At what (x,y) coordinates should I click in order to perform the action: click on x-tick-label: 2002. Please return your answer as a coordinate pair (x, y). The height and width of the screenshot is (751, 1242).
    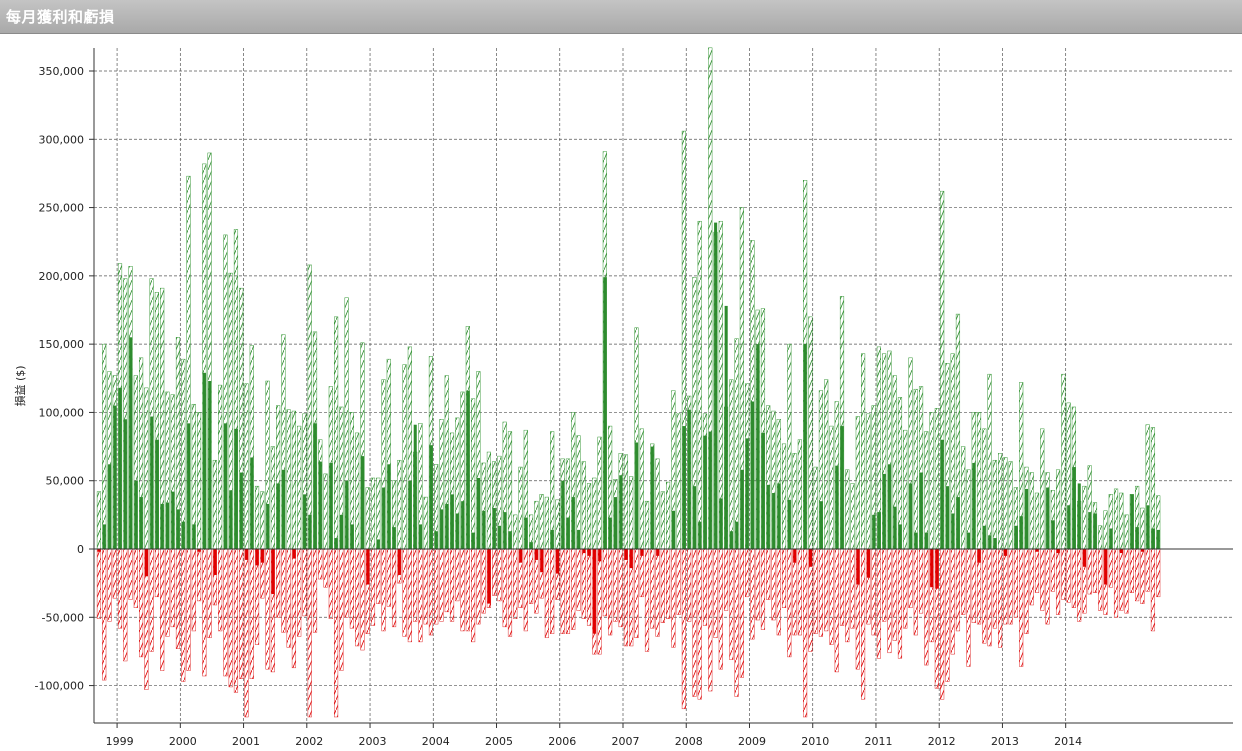
    Looking at the image, I should click on (309, 741).